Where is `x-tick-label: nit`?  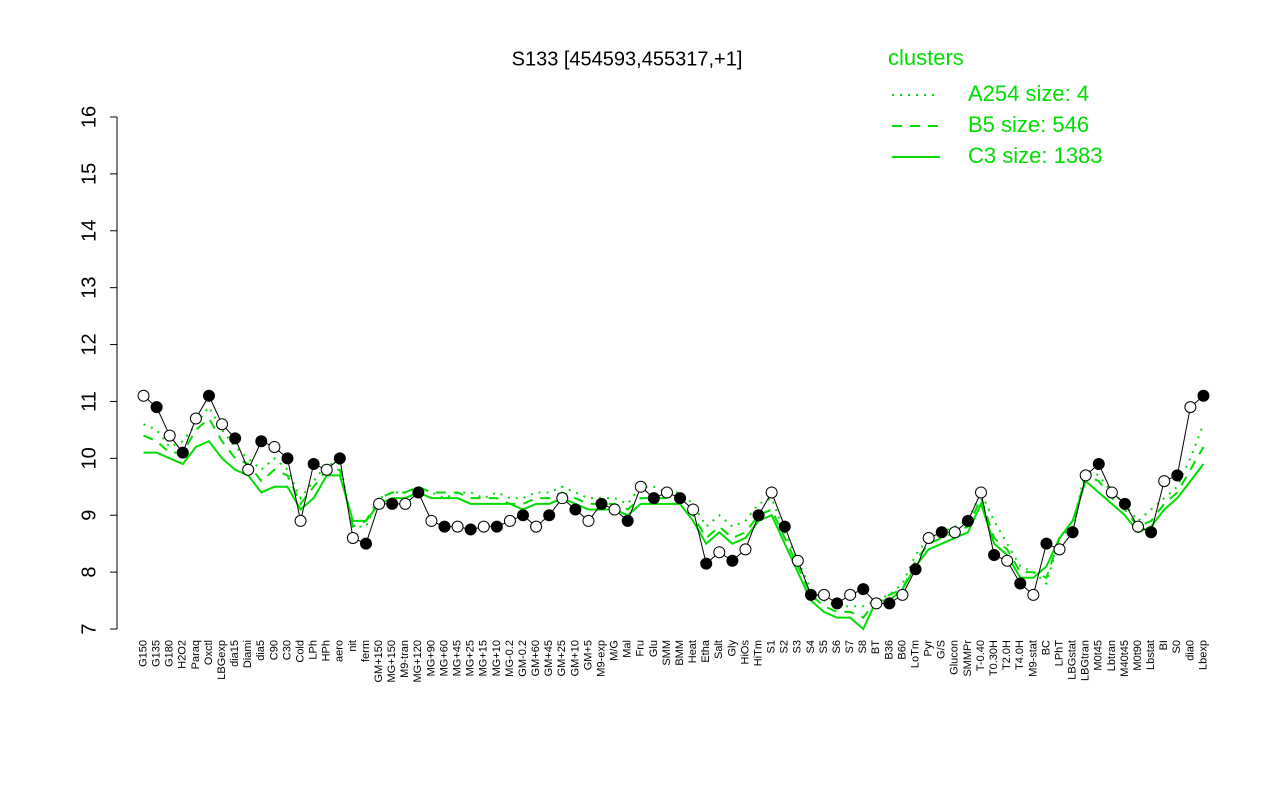 x-tick-label: nit is located at coordinates (353, 646).